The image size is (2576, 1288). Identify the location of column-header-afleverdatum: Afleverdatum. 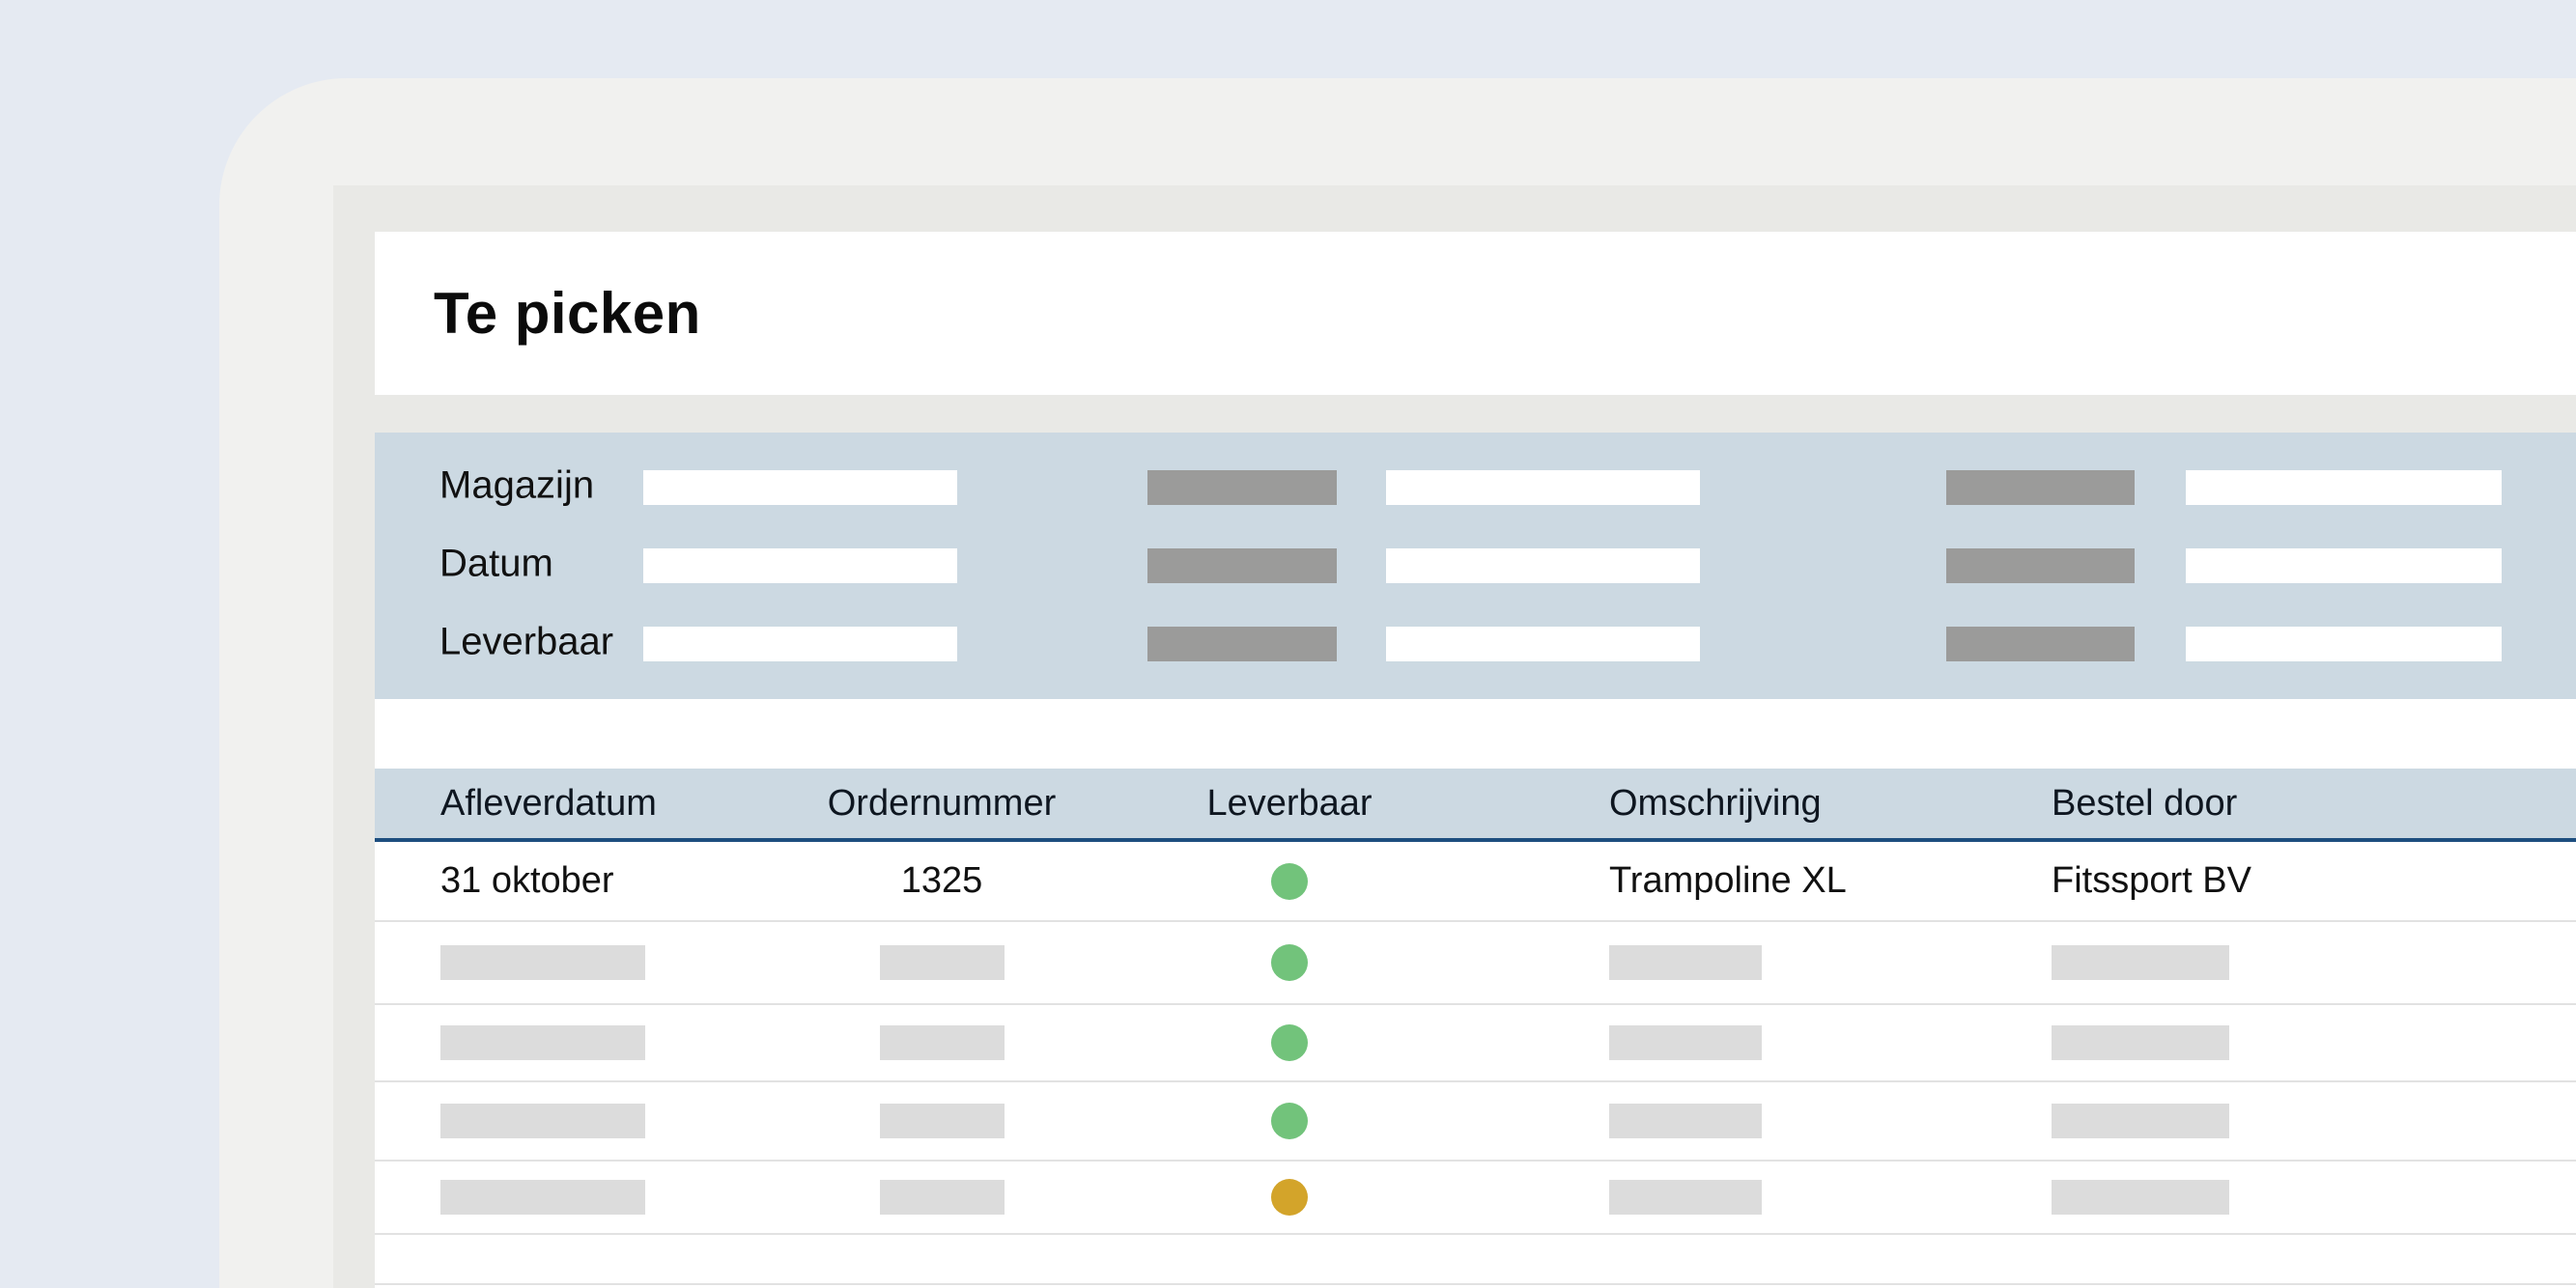
(548, 803).